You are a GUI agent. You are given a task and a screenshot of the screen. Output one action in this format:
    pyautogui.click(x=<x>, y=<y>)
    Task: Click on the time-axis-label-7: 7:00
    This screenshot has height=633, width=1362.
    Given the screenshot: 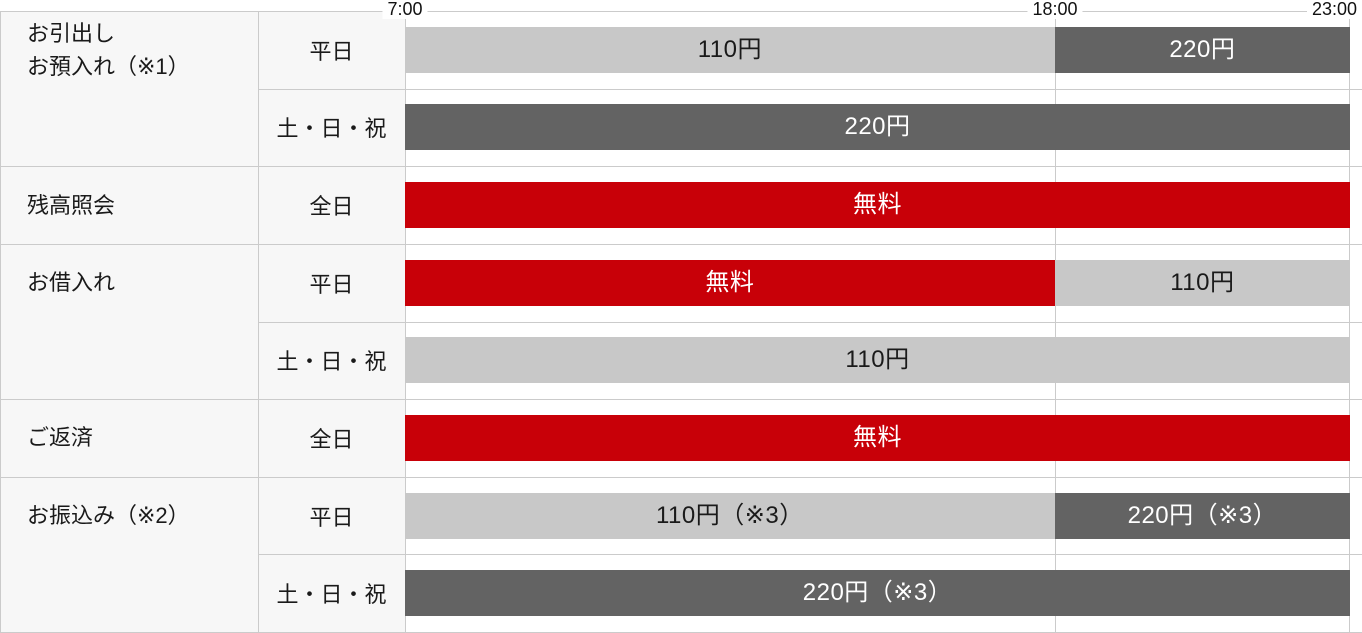 What is the action you would take?
    pyautogui.click(x=405, y=9)
    